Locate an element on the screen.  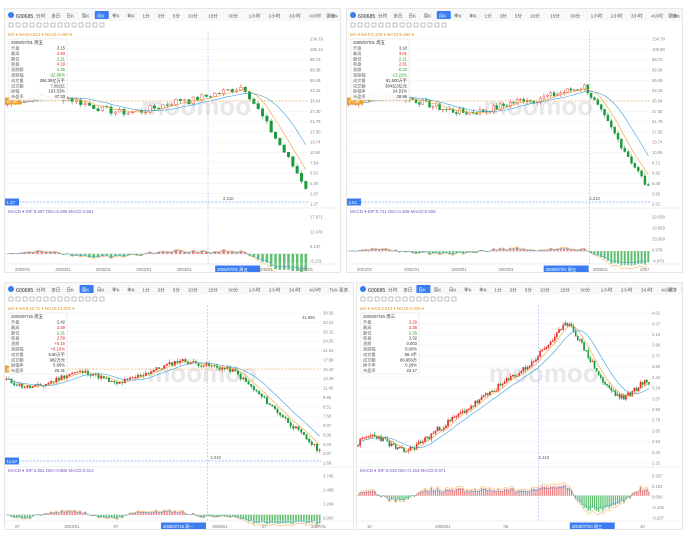
macd-indicator-line: MACD ▾ DIF:3.851 DEA:0.888 MACD:0.814 is located at coordinates (51, 470).